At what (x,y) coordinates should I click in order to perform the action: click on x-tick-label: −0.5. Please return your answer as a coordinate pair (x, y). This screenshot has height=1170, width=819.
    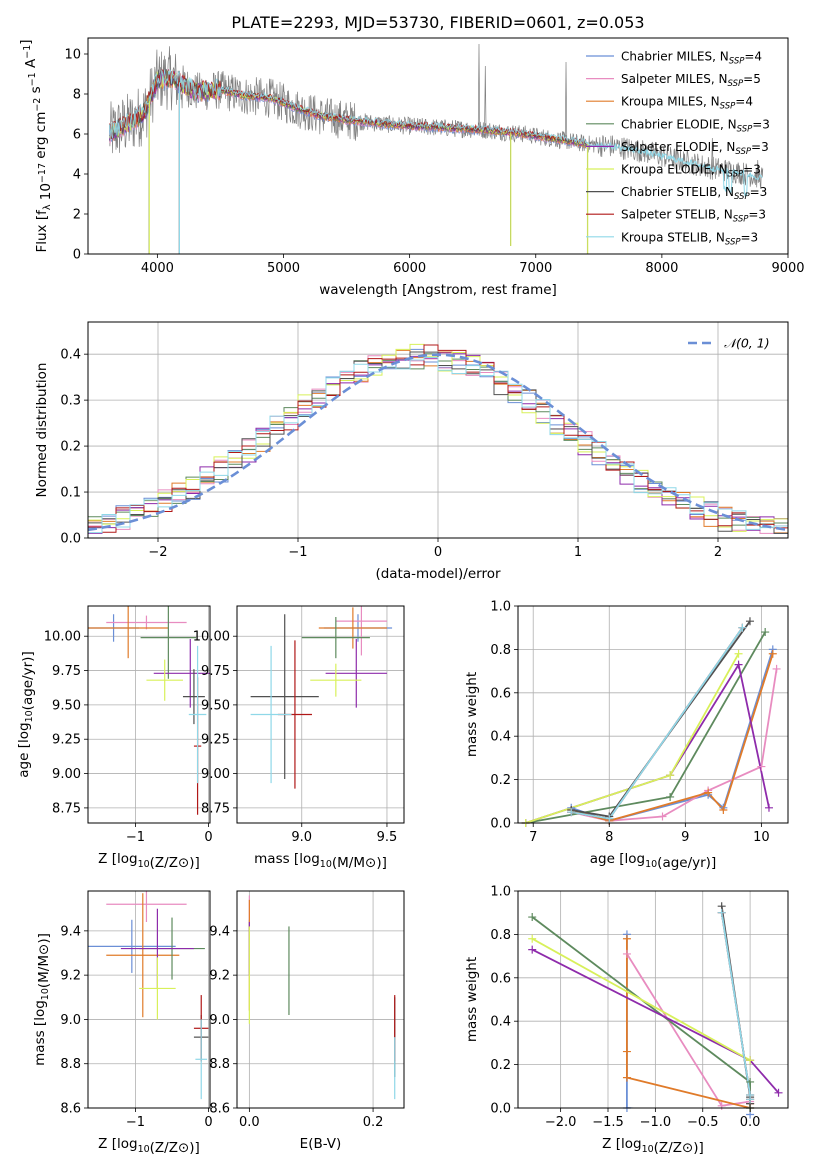
    Looking at the image, I should click on (703, 1122).